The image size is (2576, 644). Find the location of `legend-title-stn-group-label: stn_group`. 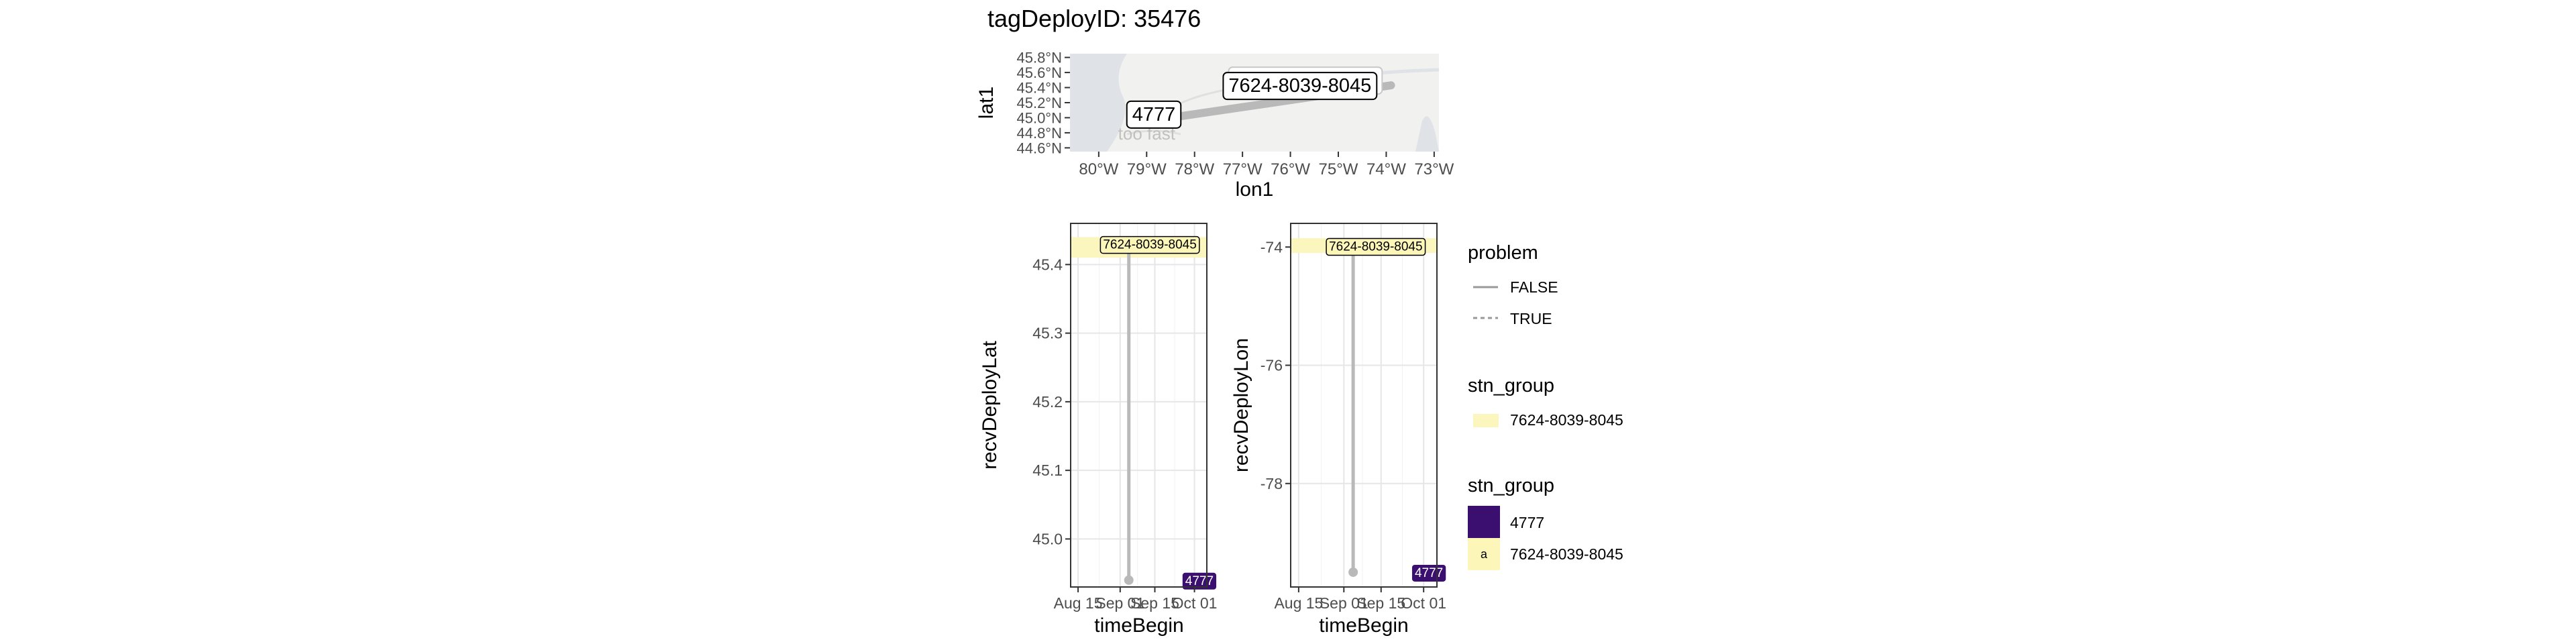

legend-title-stn-group-label: stn_group is located at coordinates (1511, 485).